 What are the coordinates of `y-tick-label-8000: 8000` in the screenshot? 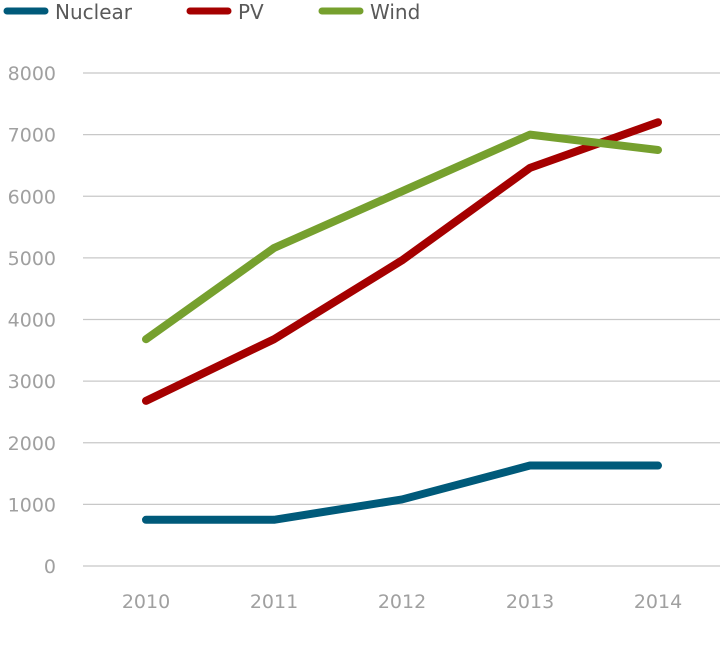 It's located at (32, 74).